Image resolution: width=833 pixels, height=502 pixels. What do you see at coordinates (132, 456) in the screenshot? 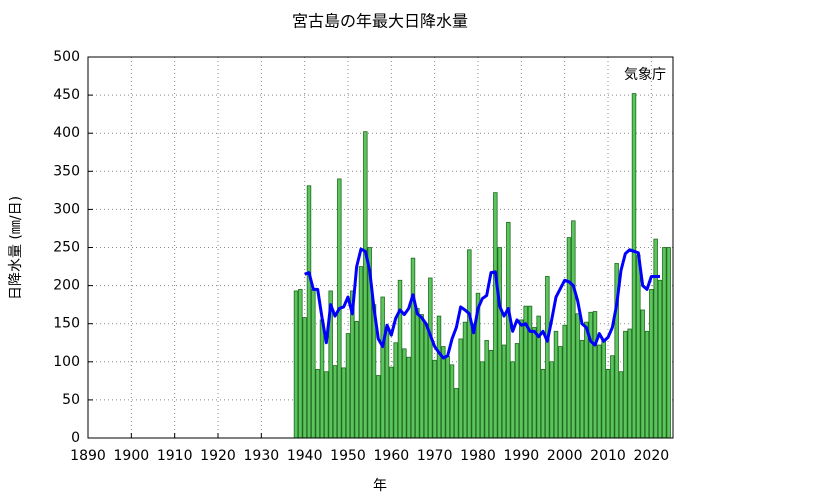
I see `x-tick-label: 1900` at bounding box center [132, 456].